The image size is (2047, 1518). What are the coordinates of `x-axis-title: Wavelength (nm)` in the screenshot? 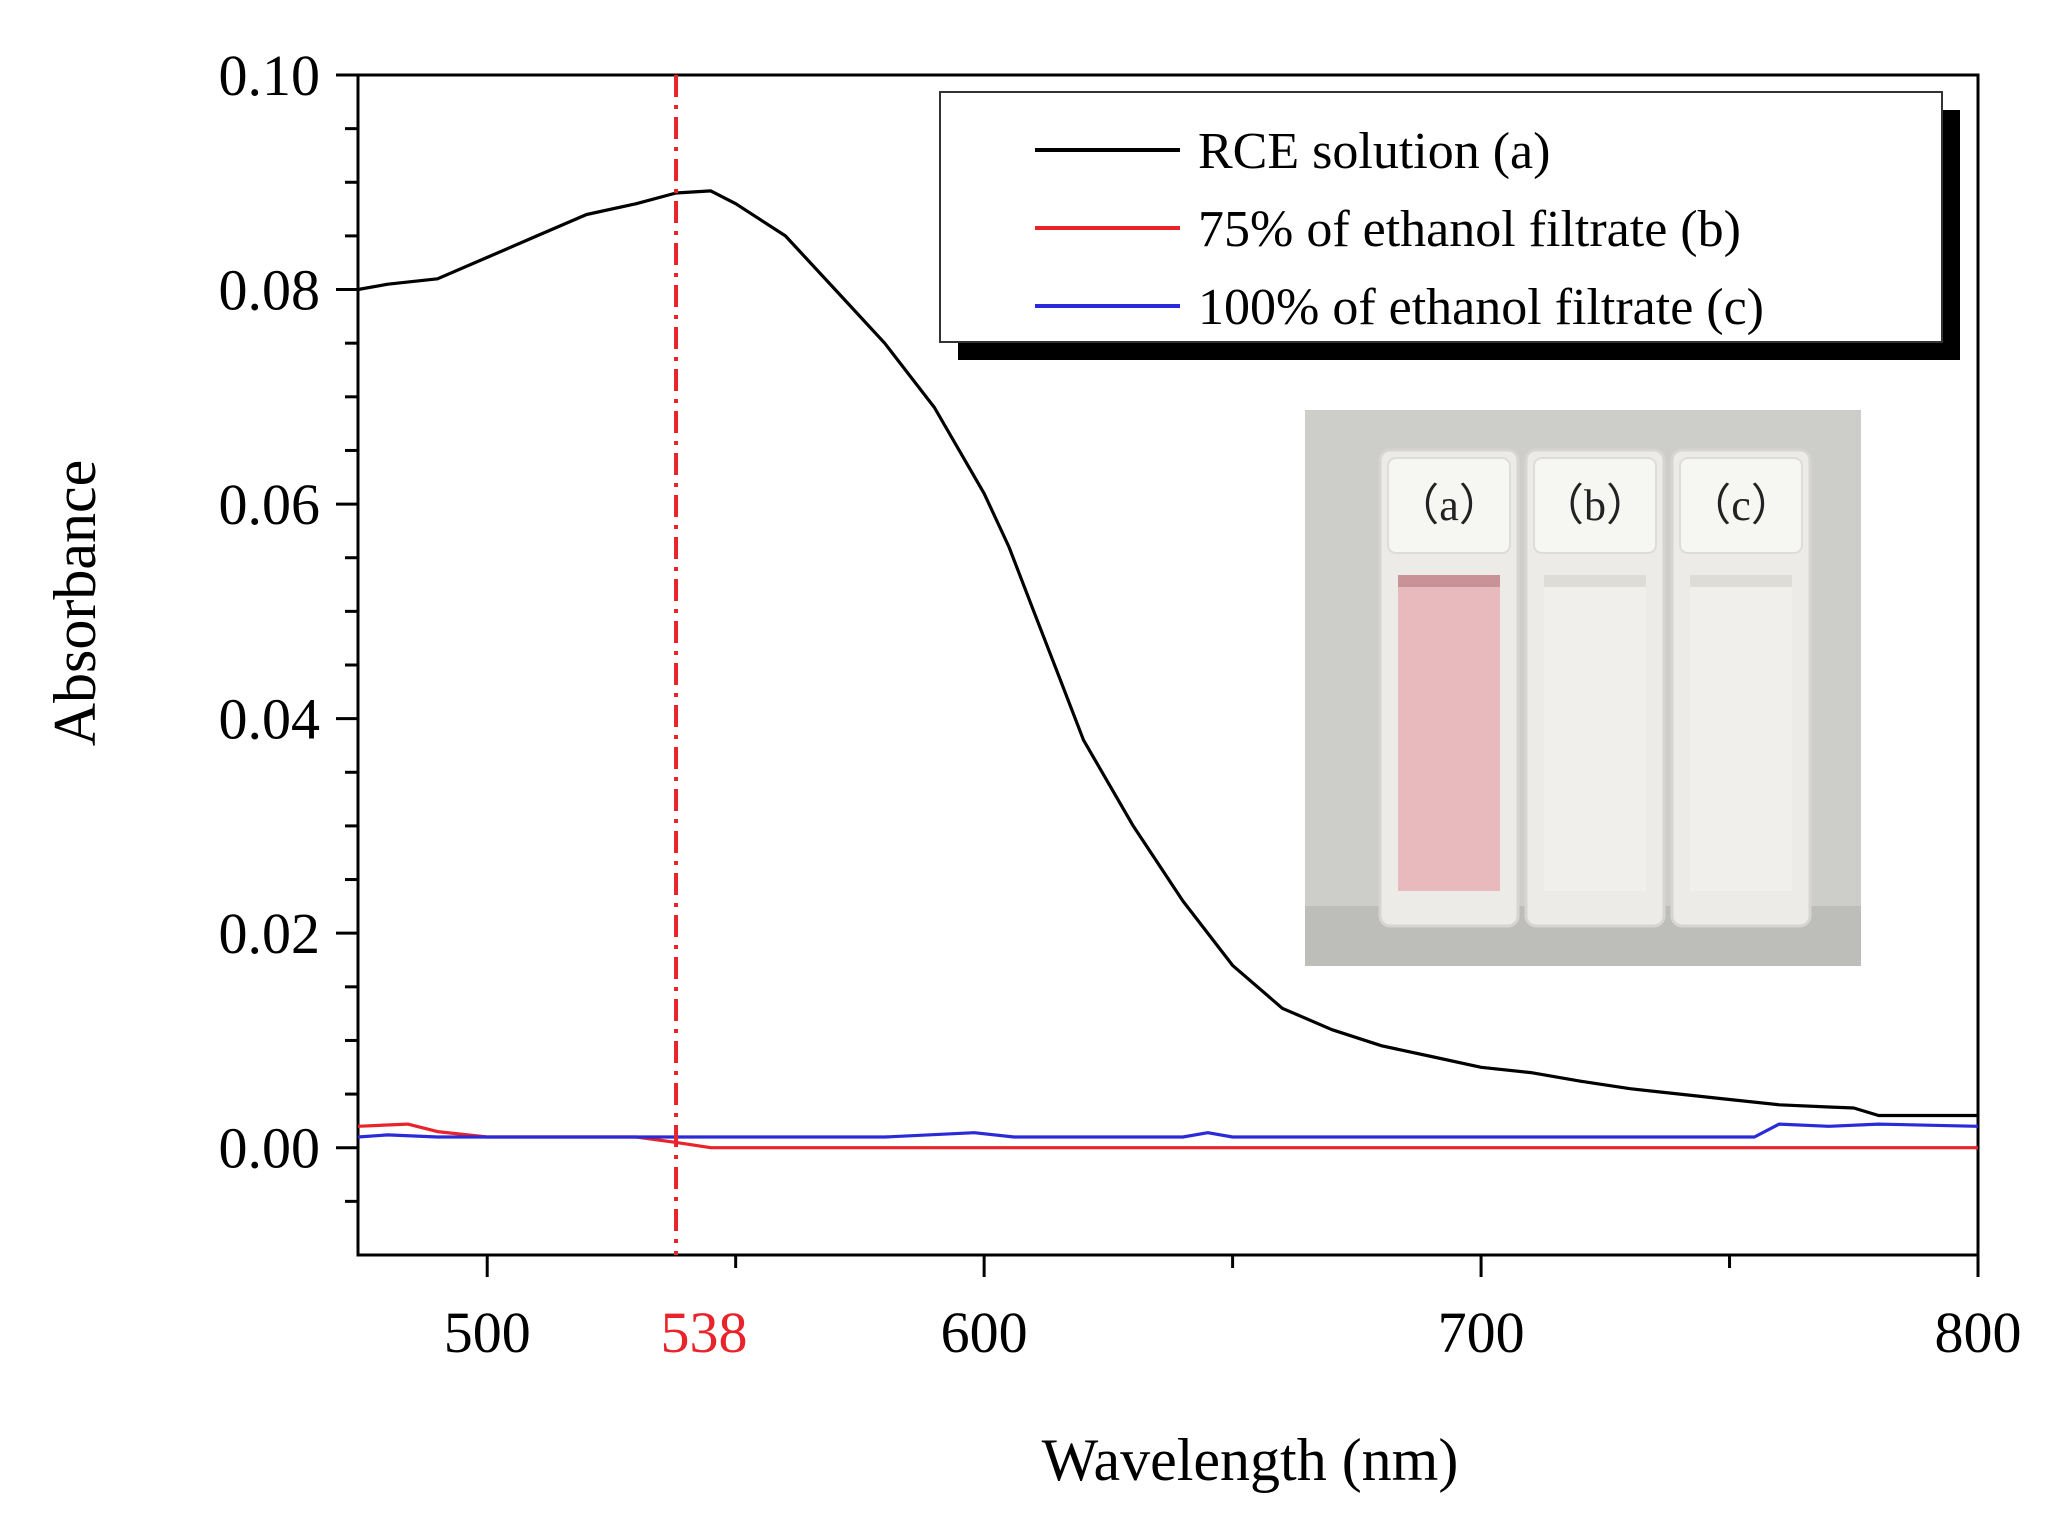 It's located at (1250, 1460).